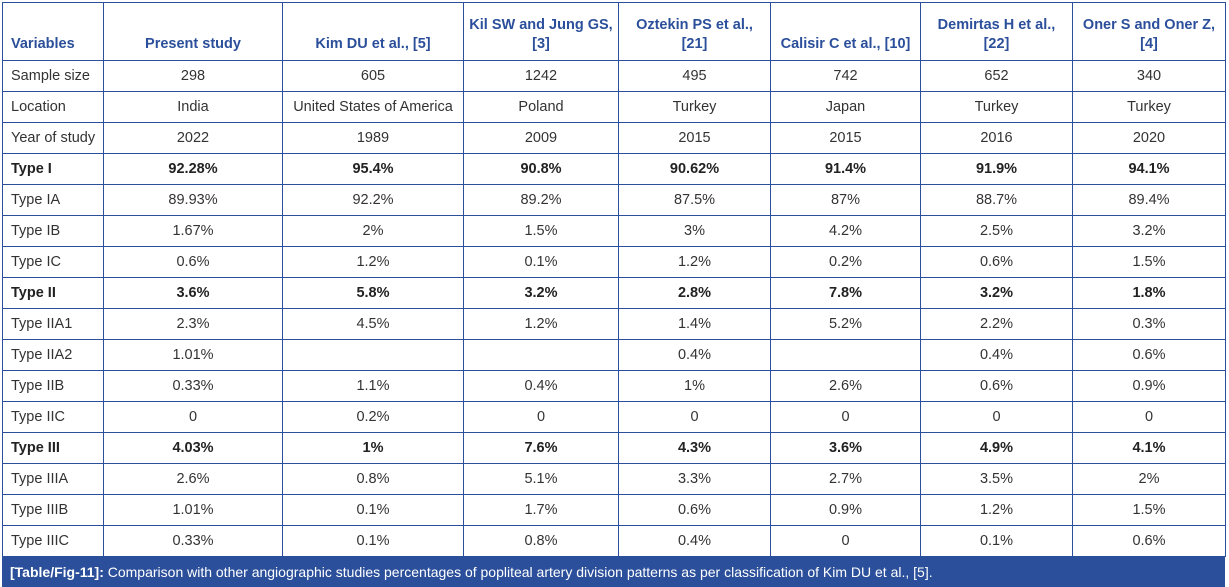 This screenshot has width=1229, height=587. What do you see at coordinates (373, 293) in the screenshot?
I see `table-cell: 5.8%` at bounding box center [373, 293].